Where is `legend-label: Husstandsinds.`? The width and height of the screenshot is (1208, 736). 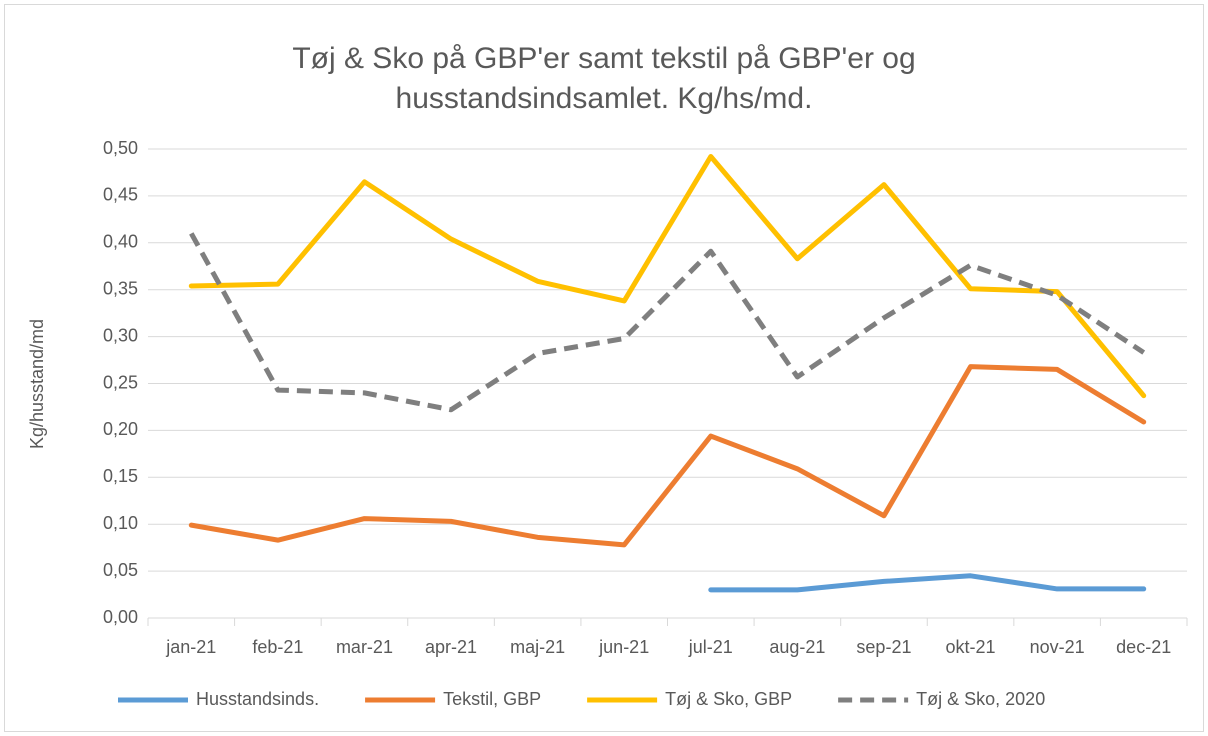
legend-label: Husstandsinds. is located at coordinates (257, 699).